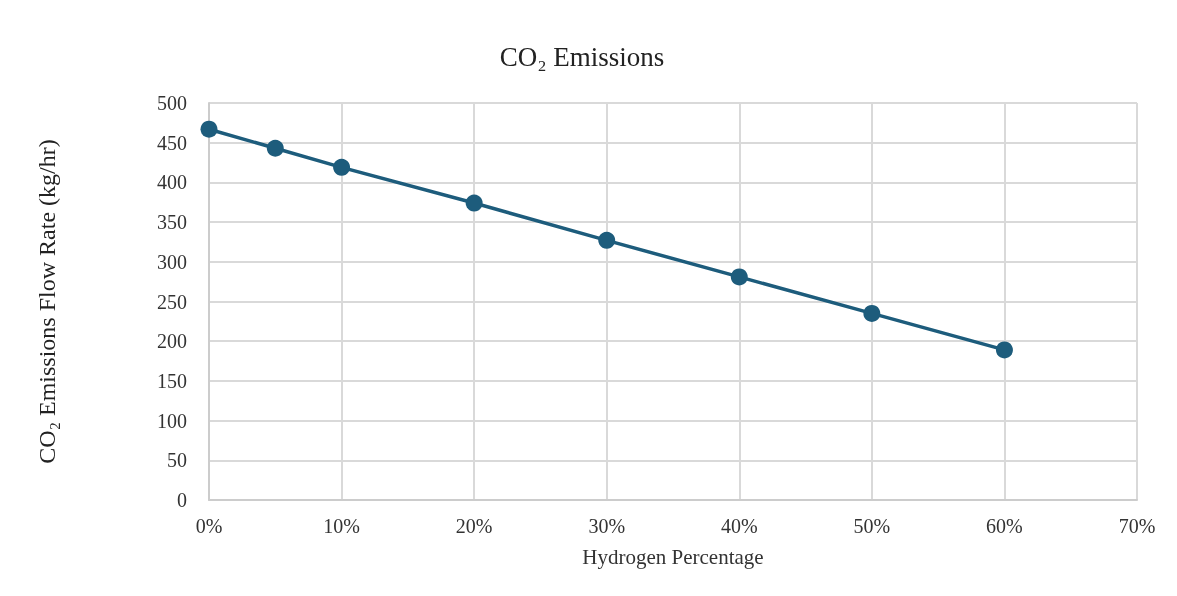 The width and height of the screenshot is (1177, 596). What do you see at coordinates (47, 301) in the screenshot?
I see `y-axis-title: CO₂ Emissions Flow Rate (kg/hr)` at bounding box center [47, 301].